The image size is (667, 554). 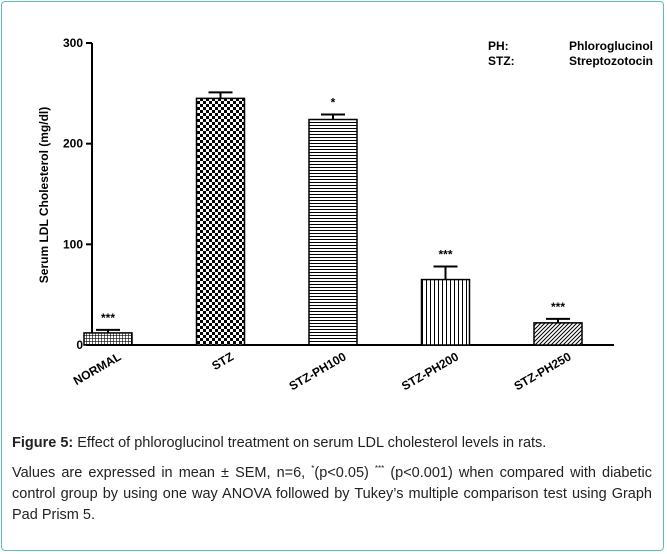 What do you see at coordinates (73, 43) in the screenshot?
I see `y-tick-label: 300` at bounding box center [73, 43].